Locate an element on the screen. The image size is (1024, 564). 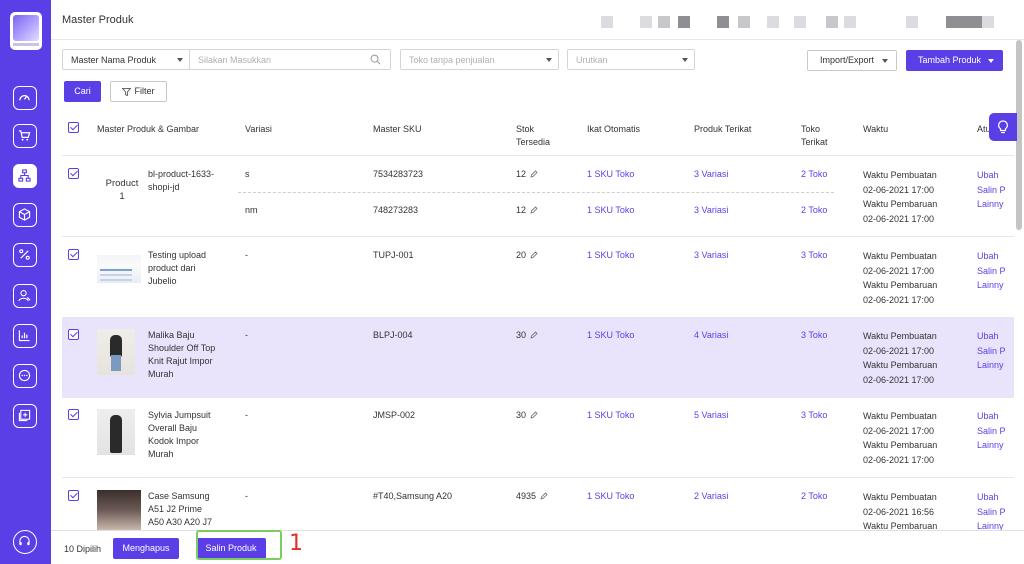
column-header-variasi: Variasi is located at coordinates (258, 129).